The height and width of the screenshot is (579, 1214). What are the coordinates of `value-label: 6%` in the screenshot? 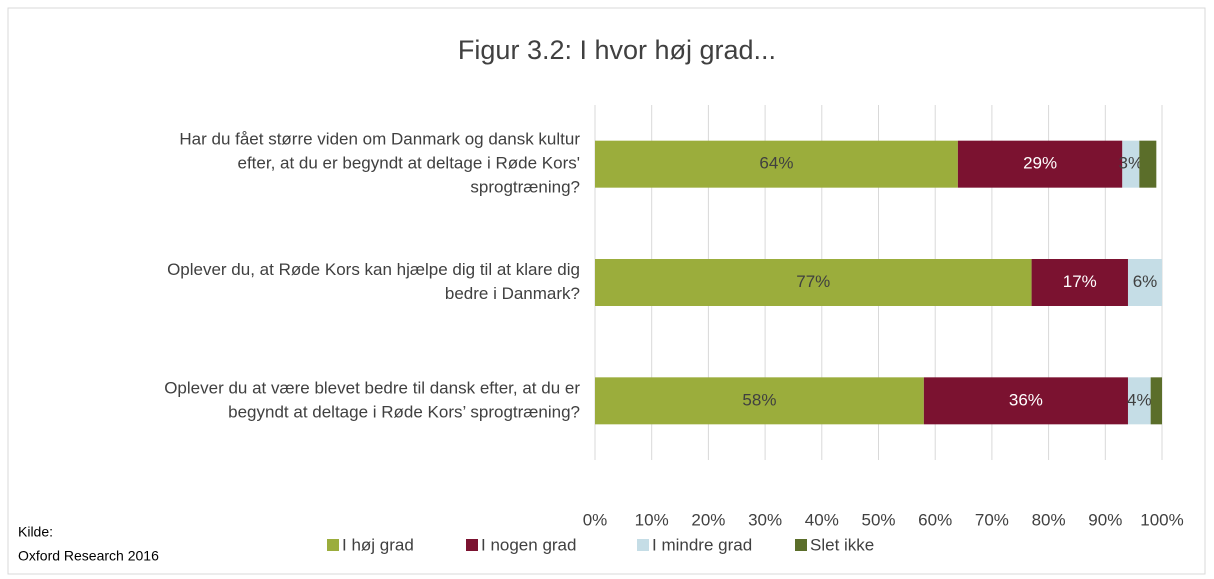 It's located at (1145, 281).